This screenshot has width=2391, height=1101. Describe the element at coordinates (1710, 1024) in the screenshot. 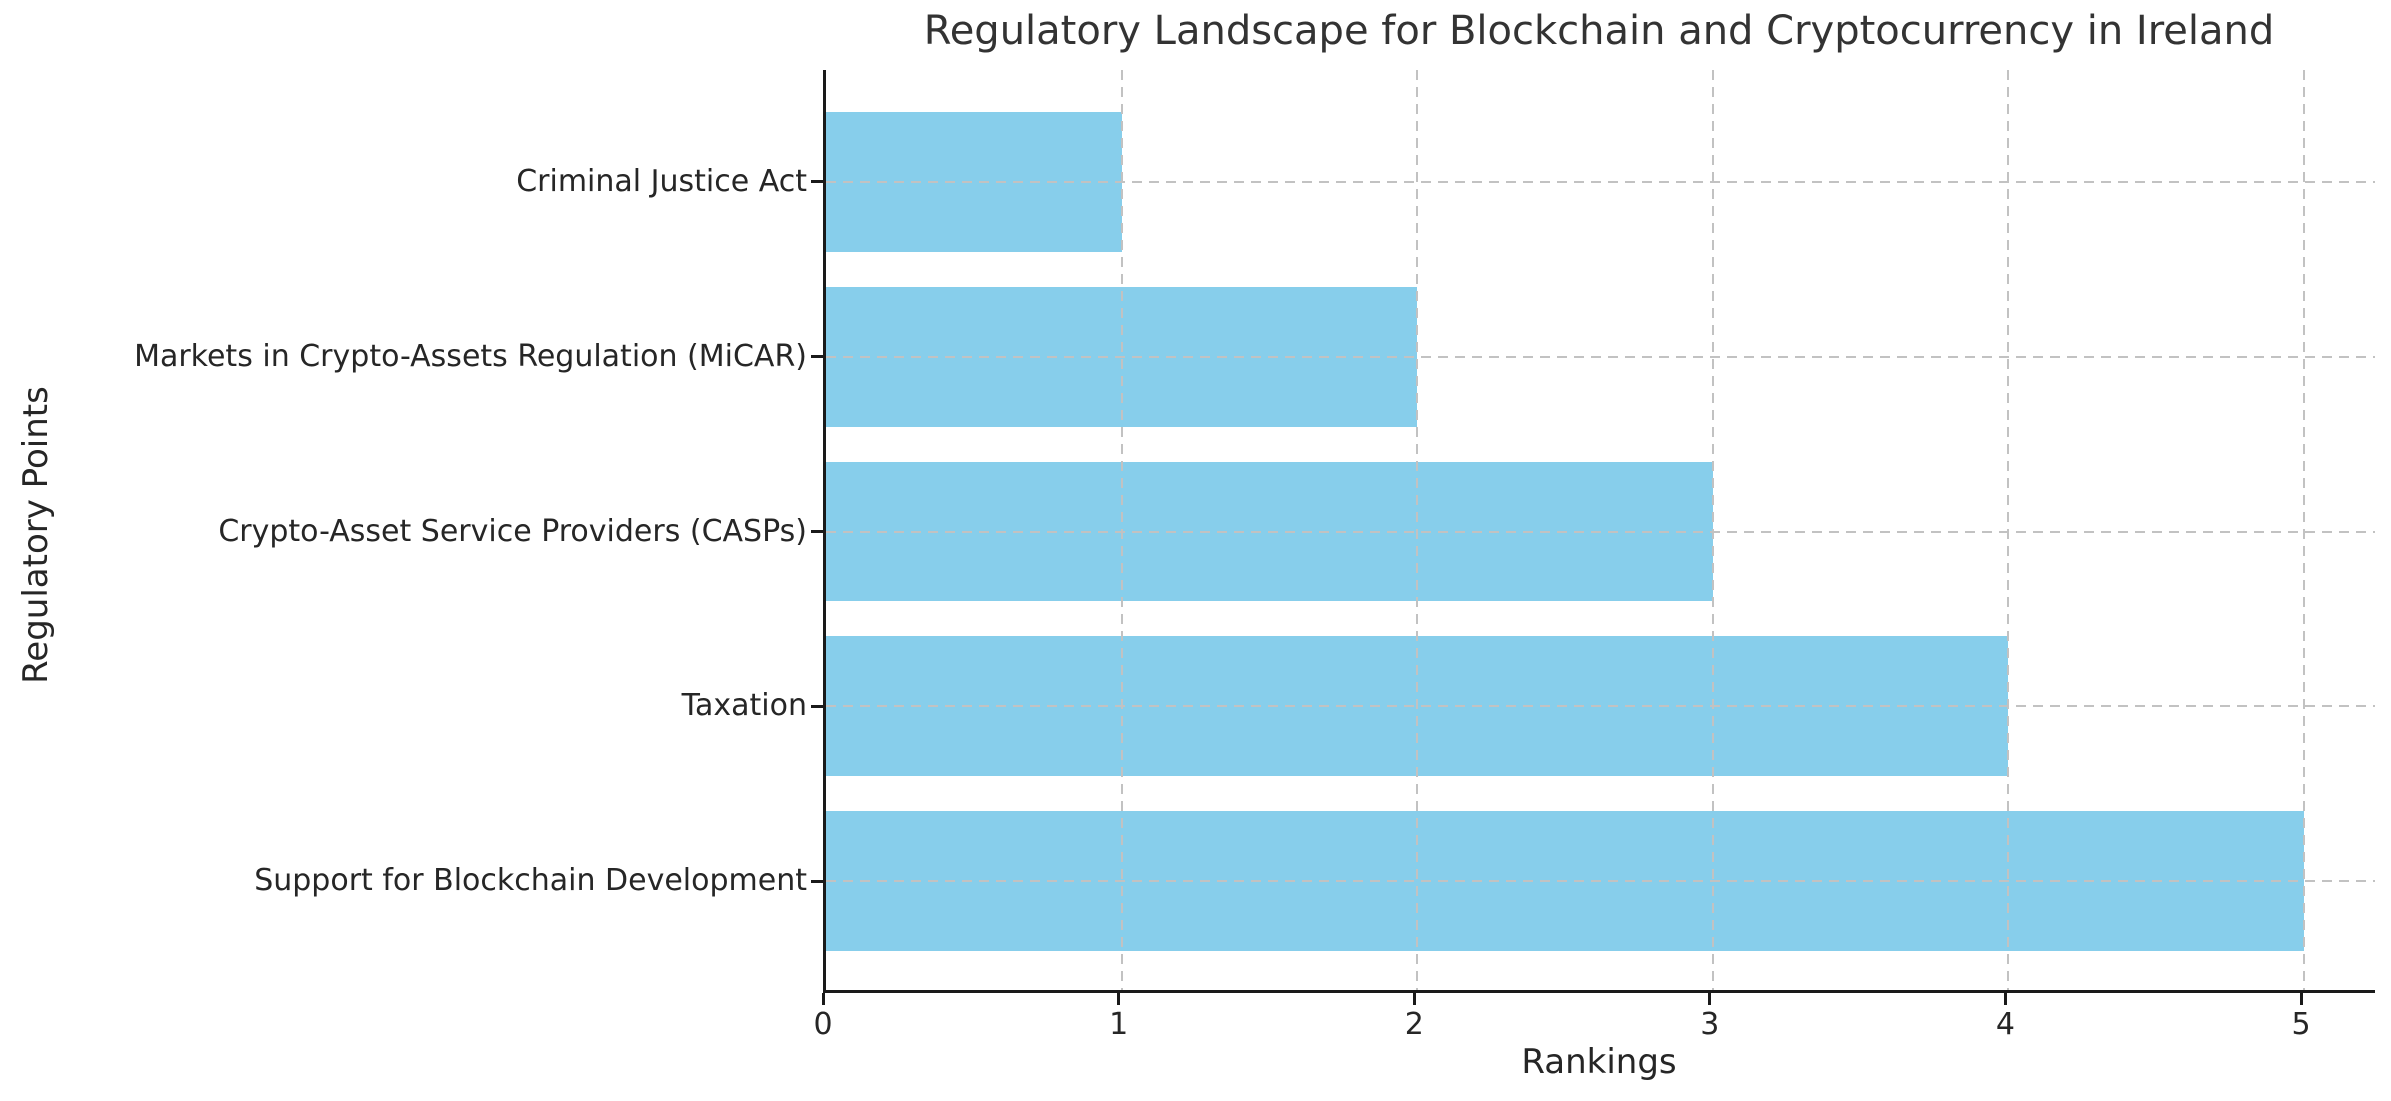

I see `x-tick-label: 3` at that location.